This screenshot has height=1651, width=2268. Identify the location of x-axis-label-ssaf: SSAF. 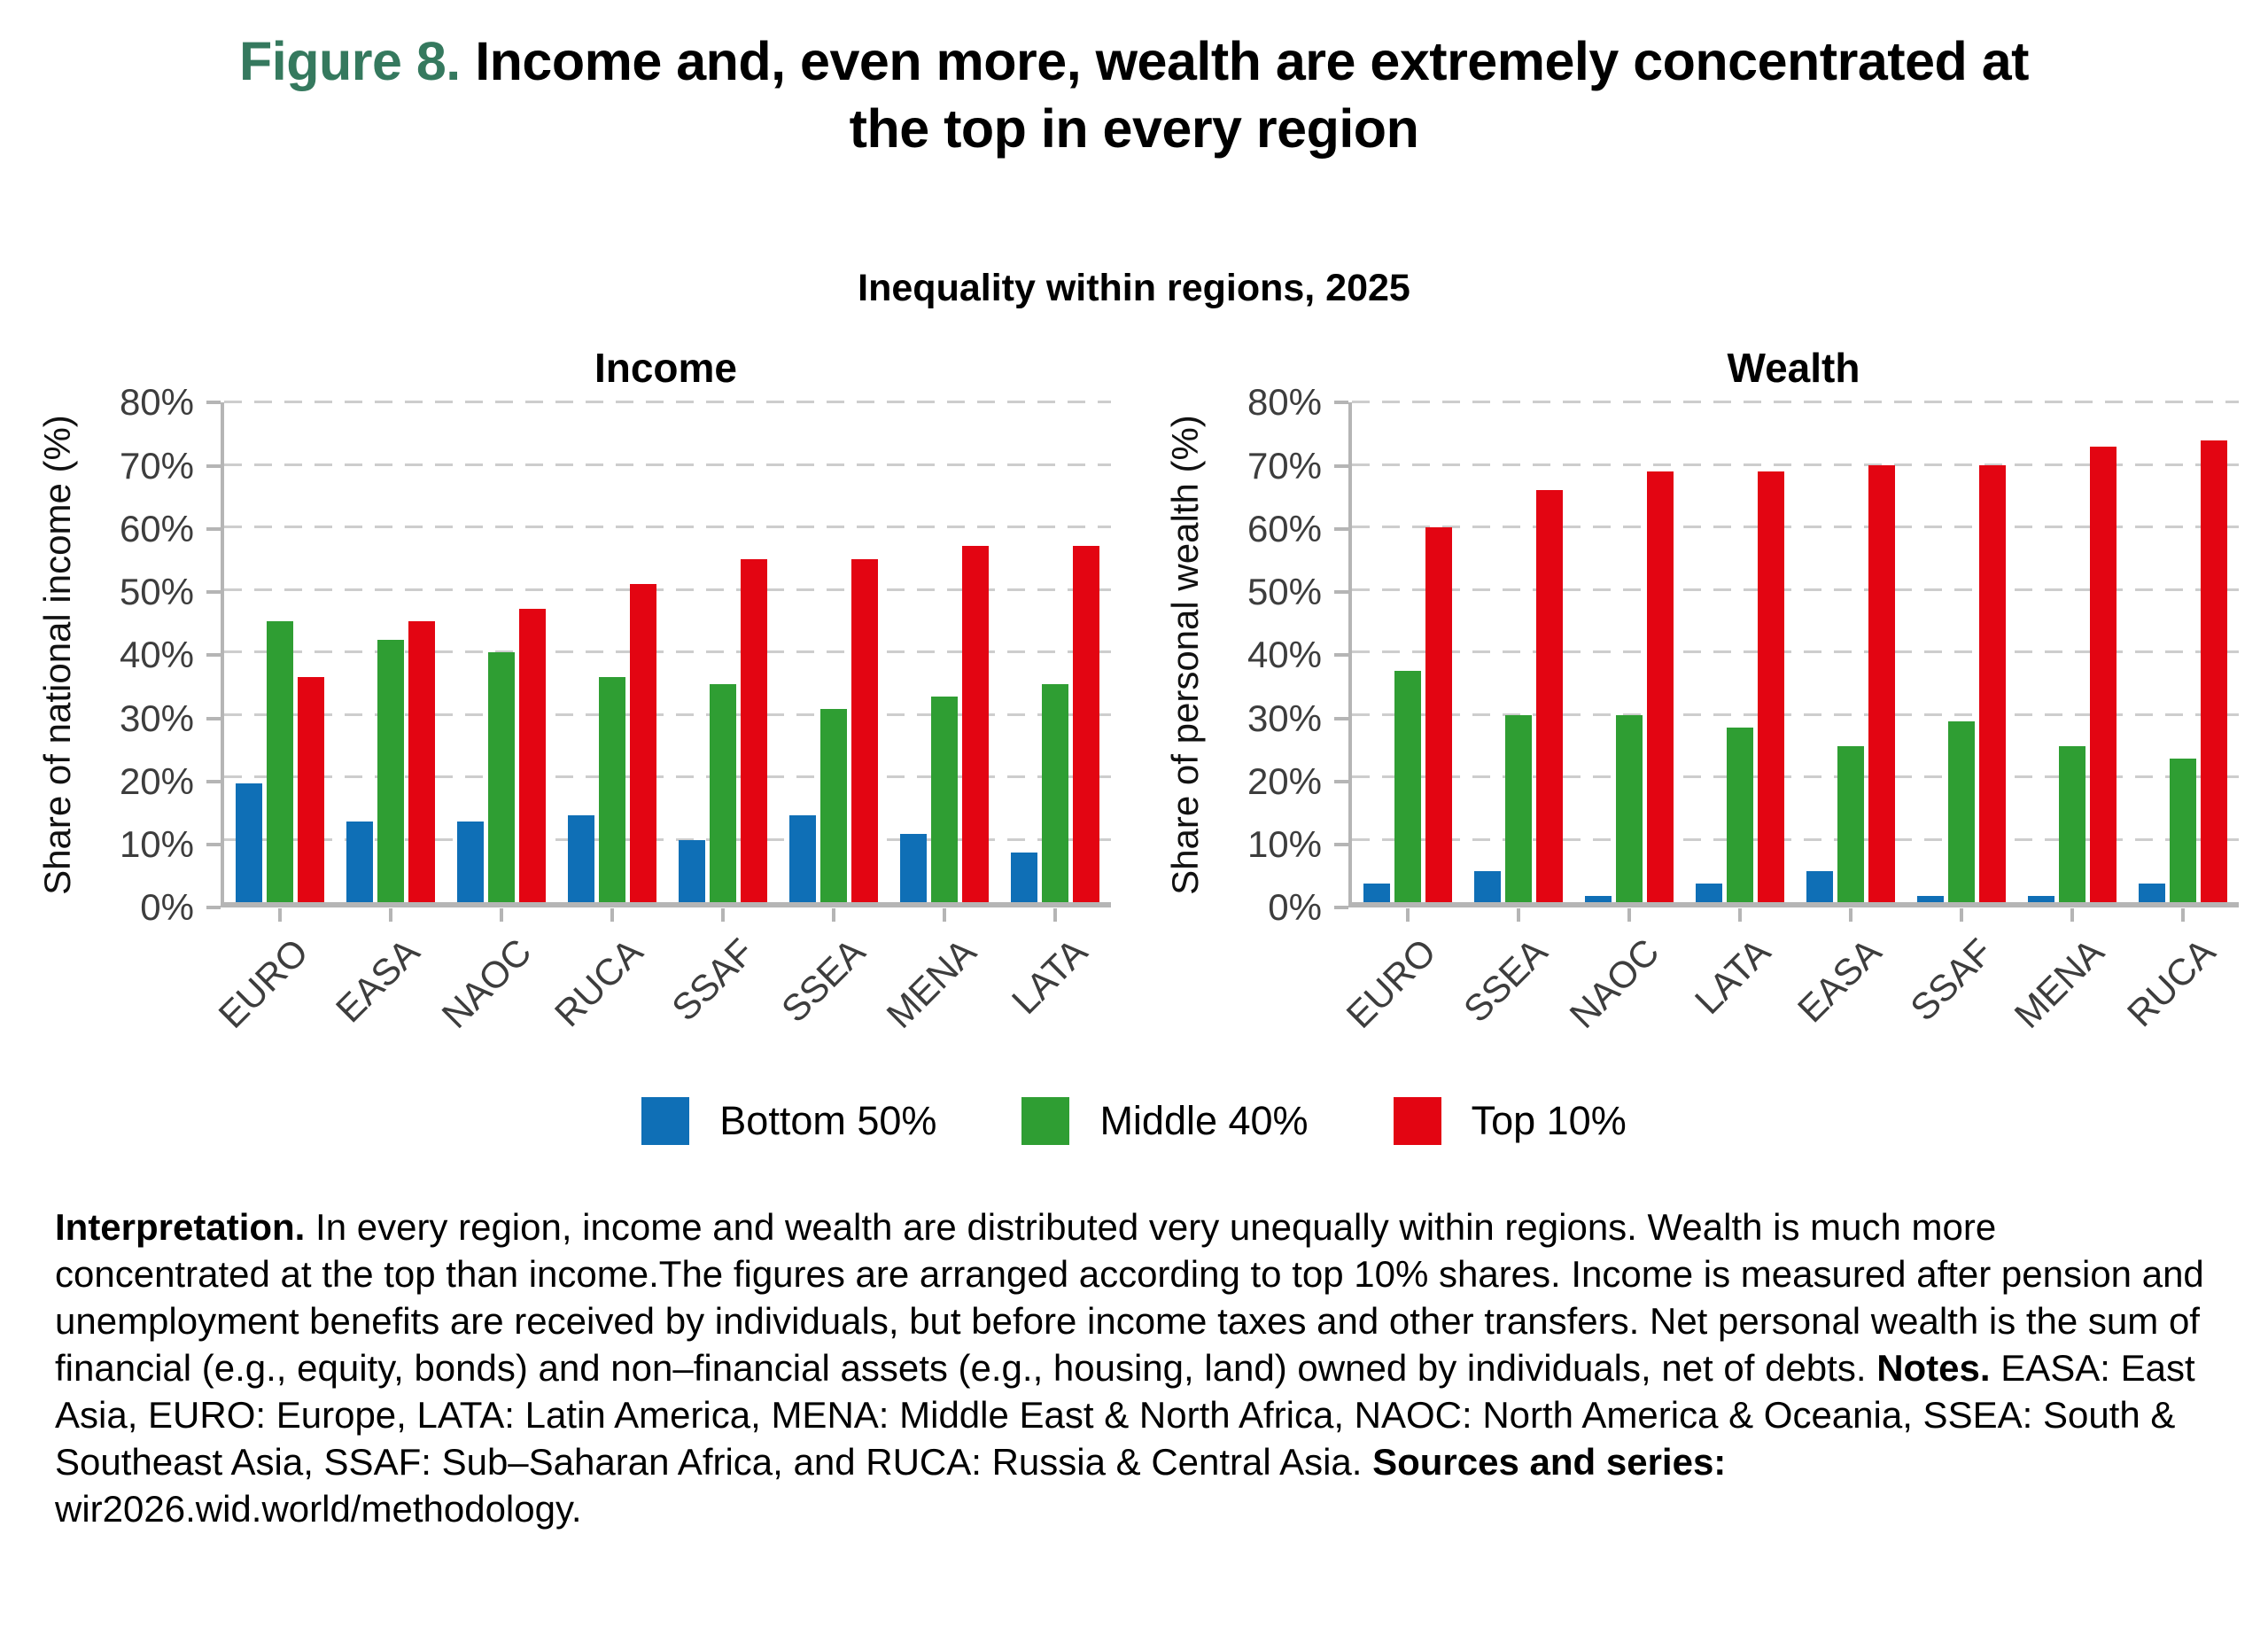
(712, 980).